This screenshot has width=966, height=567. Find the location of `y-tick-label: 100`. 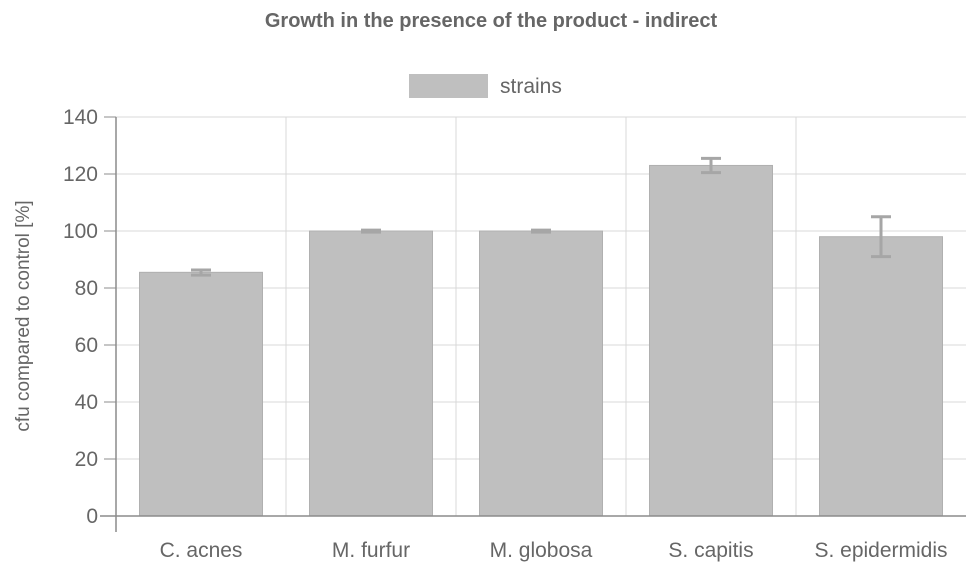

y-tick-label: 100 is located at coordinates (80, 231).